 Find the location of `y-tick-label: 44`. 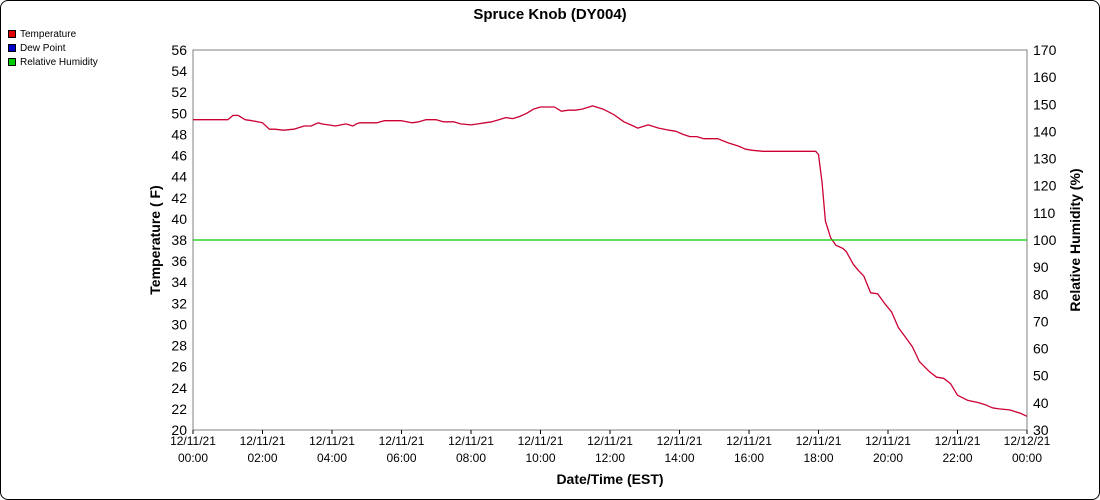

y-tick-label: 44 is located at coordinates (179, 177).